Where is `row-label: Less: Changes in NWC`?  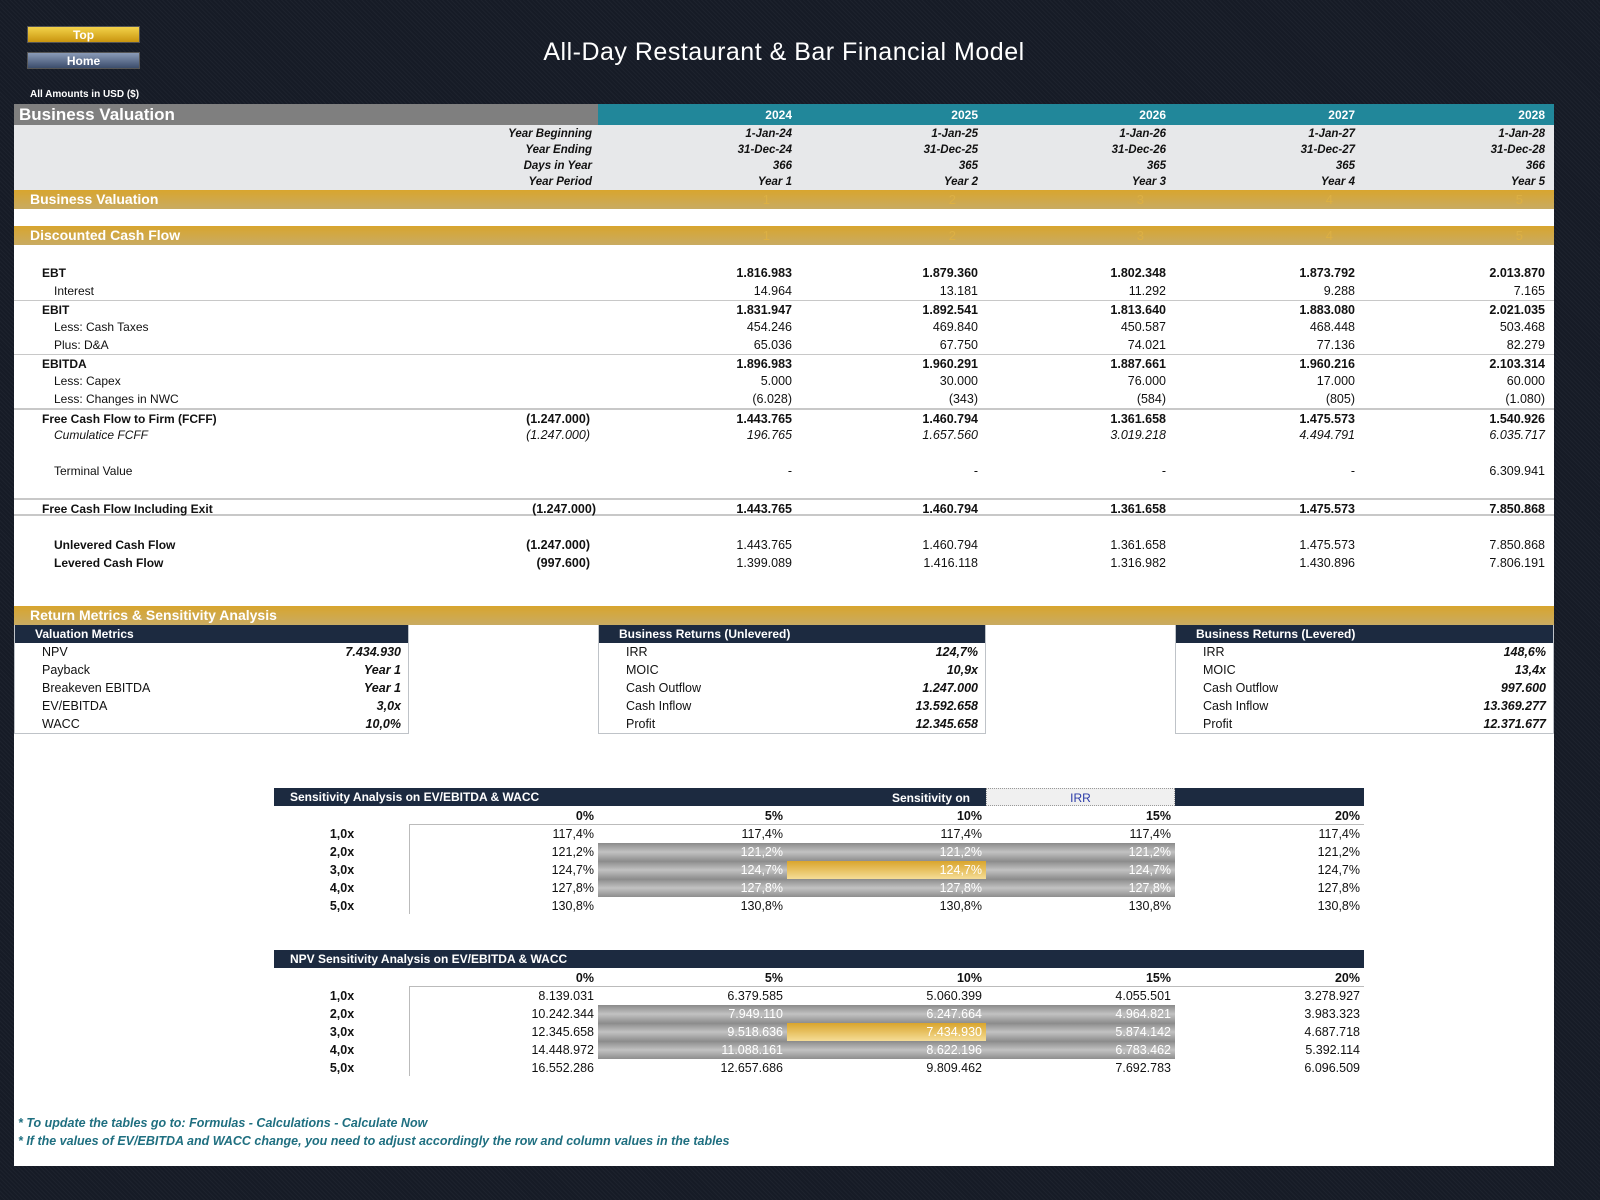 row-label: Less: Changes in NWC is located at coordinates (116, 399).